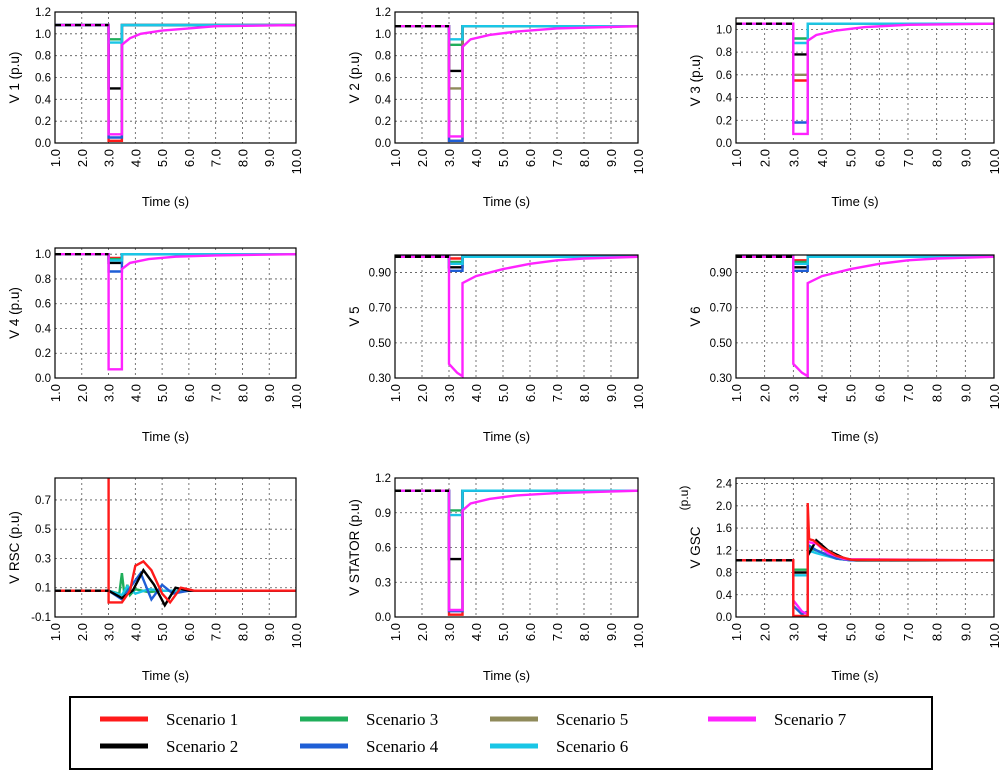 Image resolution: width=1003 pixels, height=772 pixels. Describe the element at coordinates (721, 274) in the screenshot. I see `y-tick-label: 0.90` at that location.